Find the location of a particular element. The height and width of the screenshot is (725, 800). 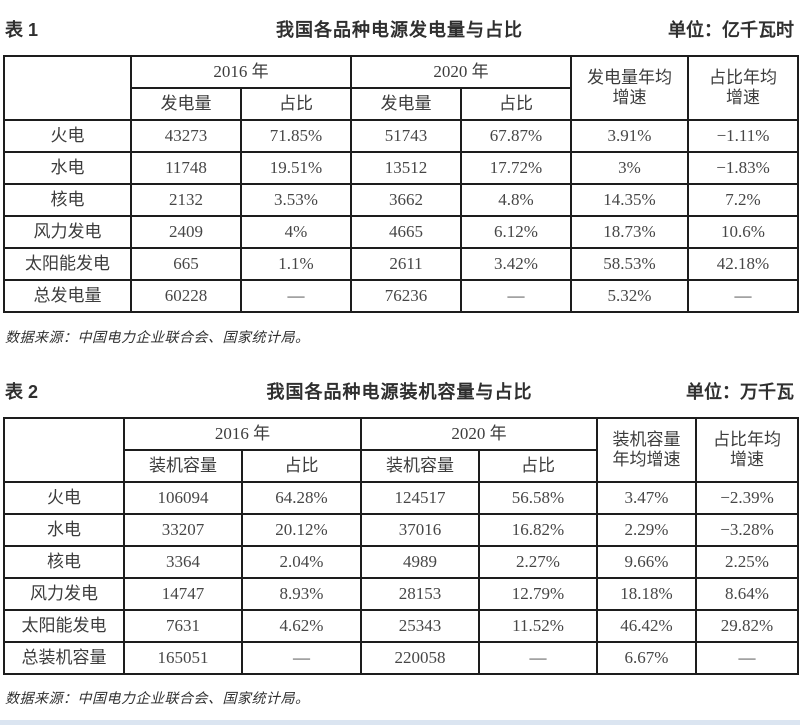

table-row: 核电 3364 2.04% 4989 2.27% 9.66% 2.25% is located at coordinates (401, 562).